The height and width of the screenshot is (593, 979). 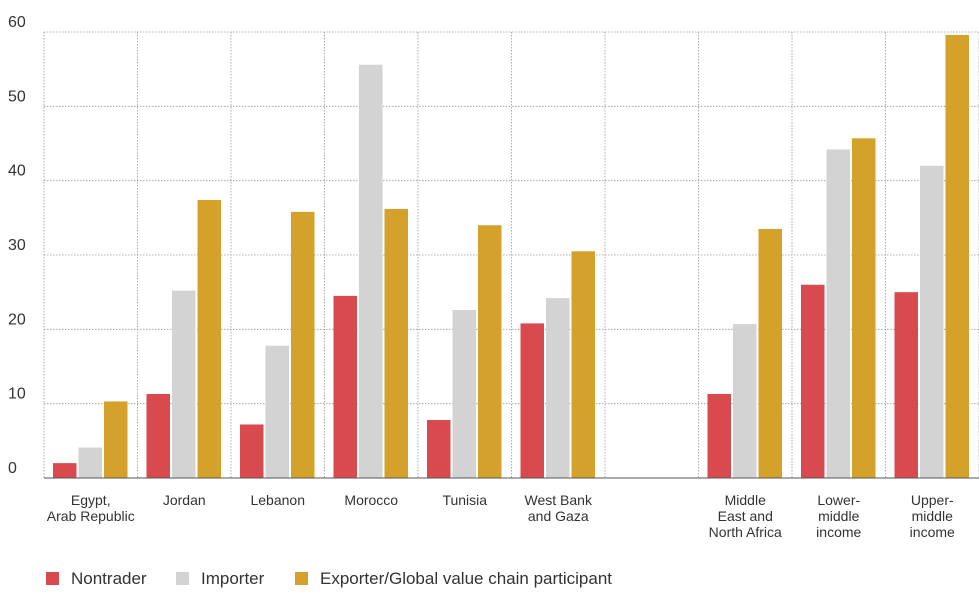 I want to click on y-tick-label: 30, so click(x=17, y=245).